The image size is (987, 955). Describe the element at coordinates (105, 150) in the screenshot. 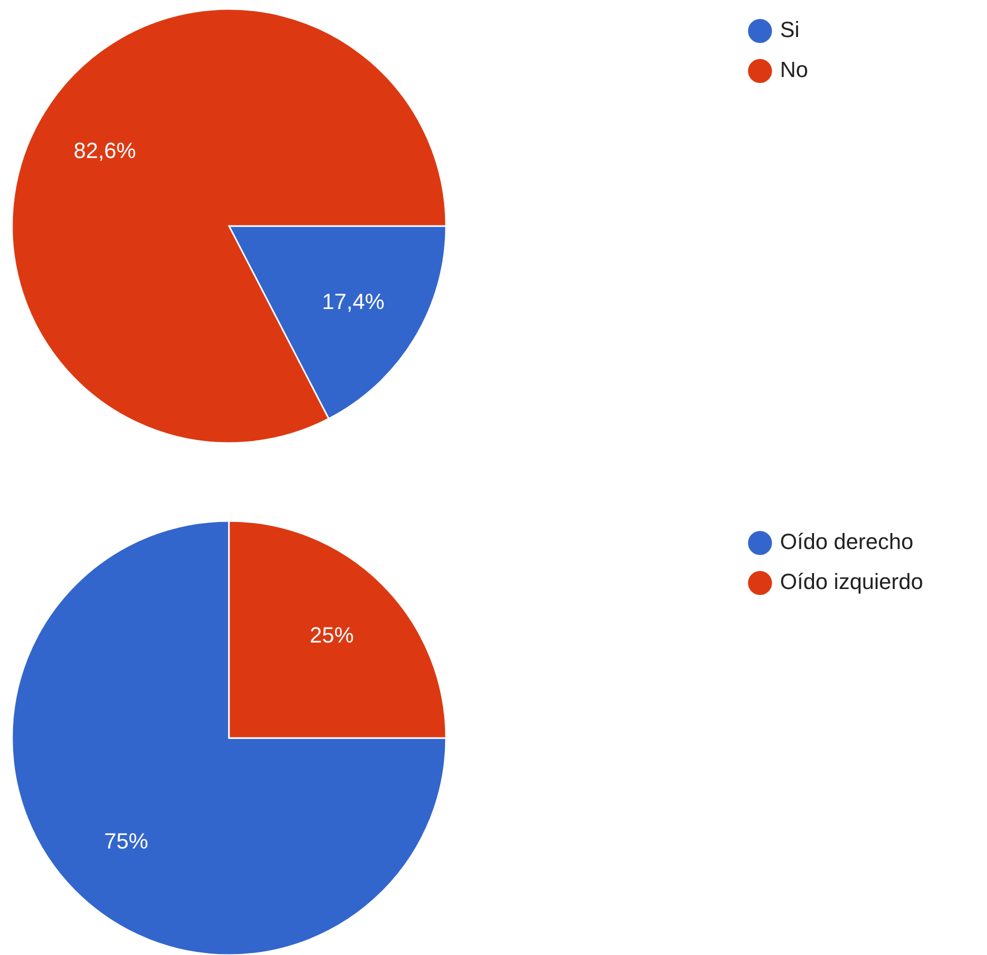

I see `data-label: 82,6%` at that location.